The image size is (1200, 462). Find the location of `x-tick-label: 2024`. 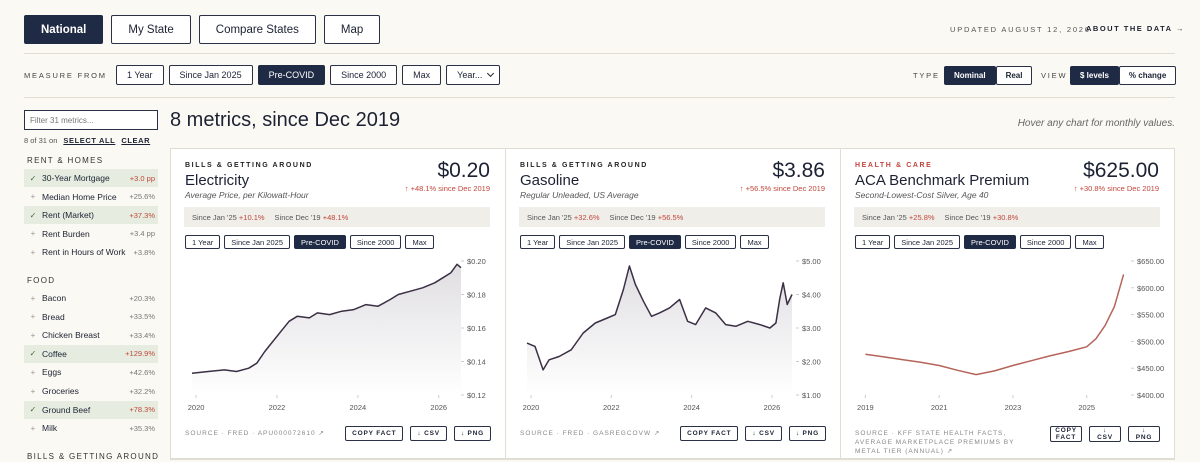

x-tick-label: 2024 is located at coordinates (358, 407).